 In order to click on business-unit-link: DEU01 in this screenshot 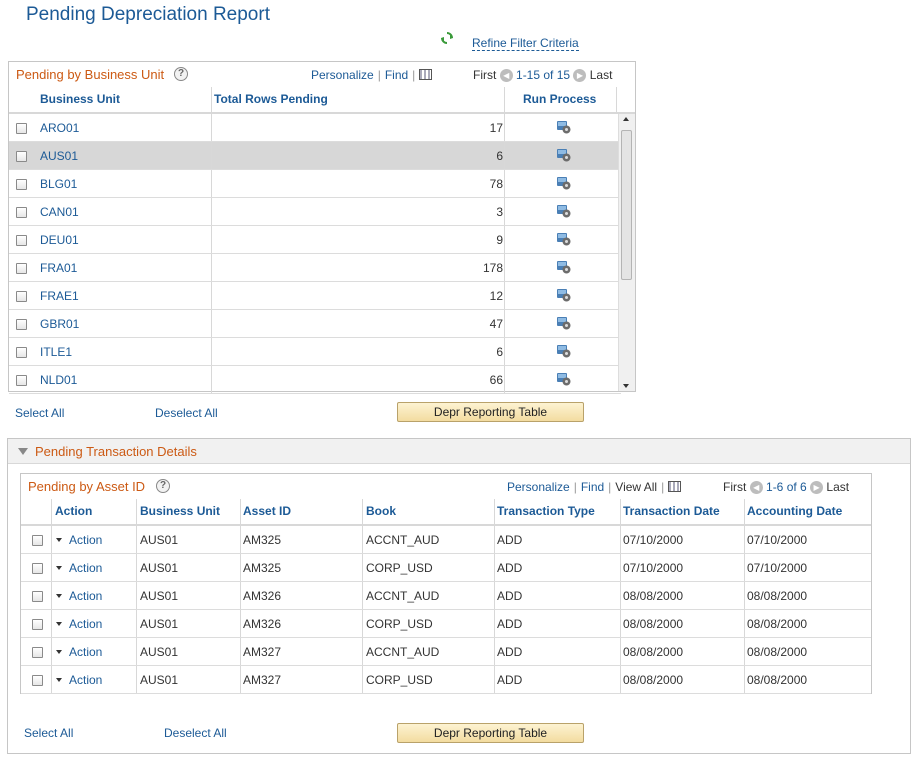, I will do `click(59, 240)`.